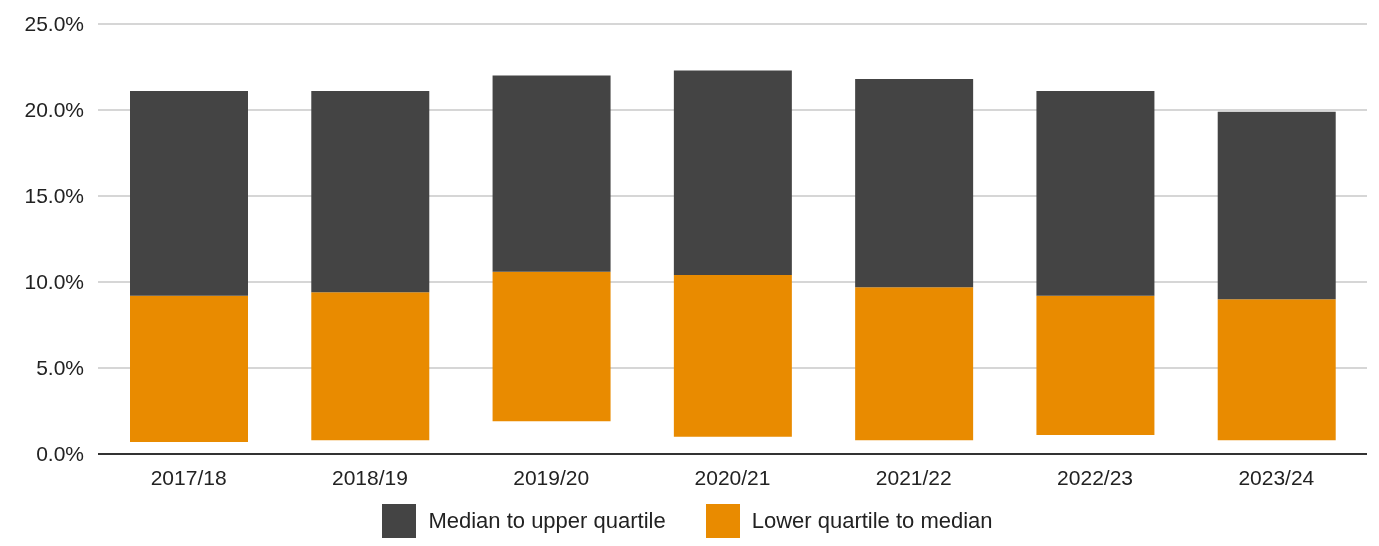 Image resolution: width=1379 pixels, height=546 pixels. I want to click on y-tick-label: 20.0%, so click(54, 110).